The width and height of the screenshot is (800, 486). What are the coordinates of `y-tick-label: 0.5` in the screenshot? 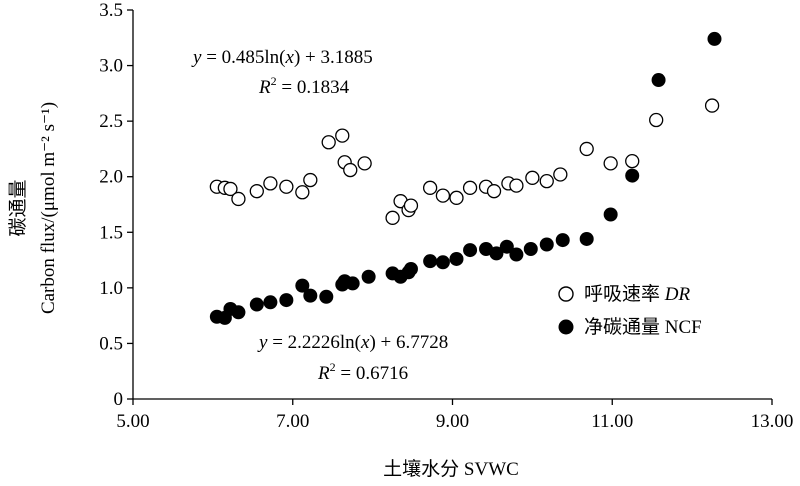 It's located at (111, 343).